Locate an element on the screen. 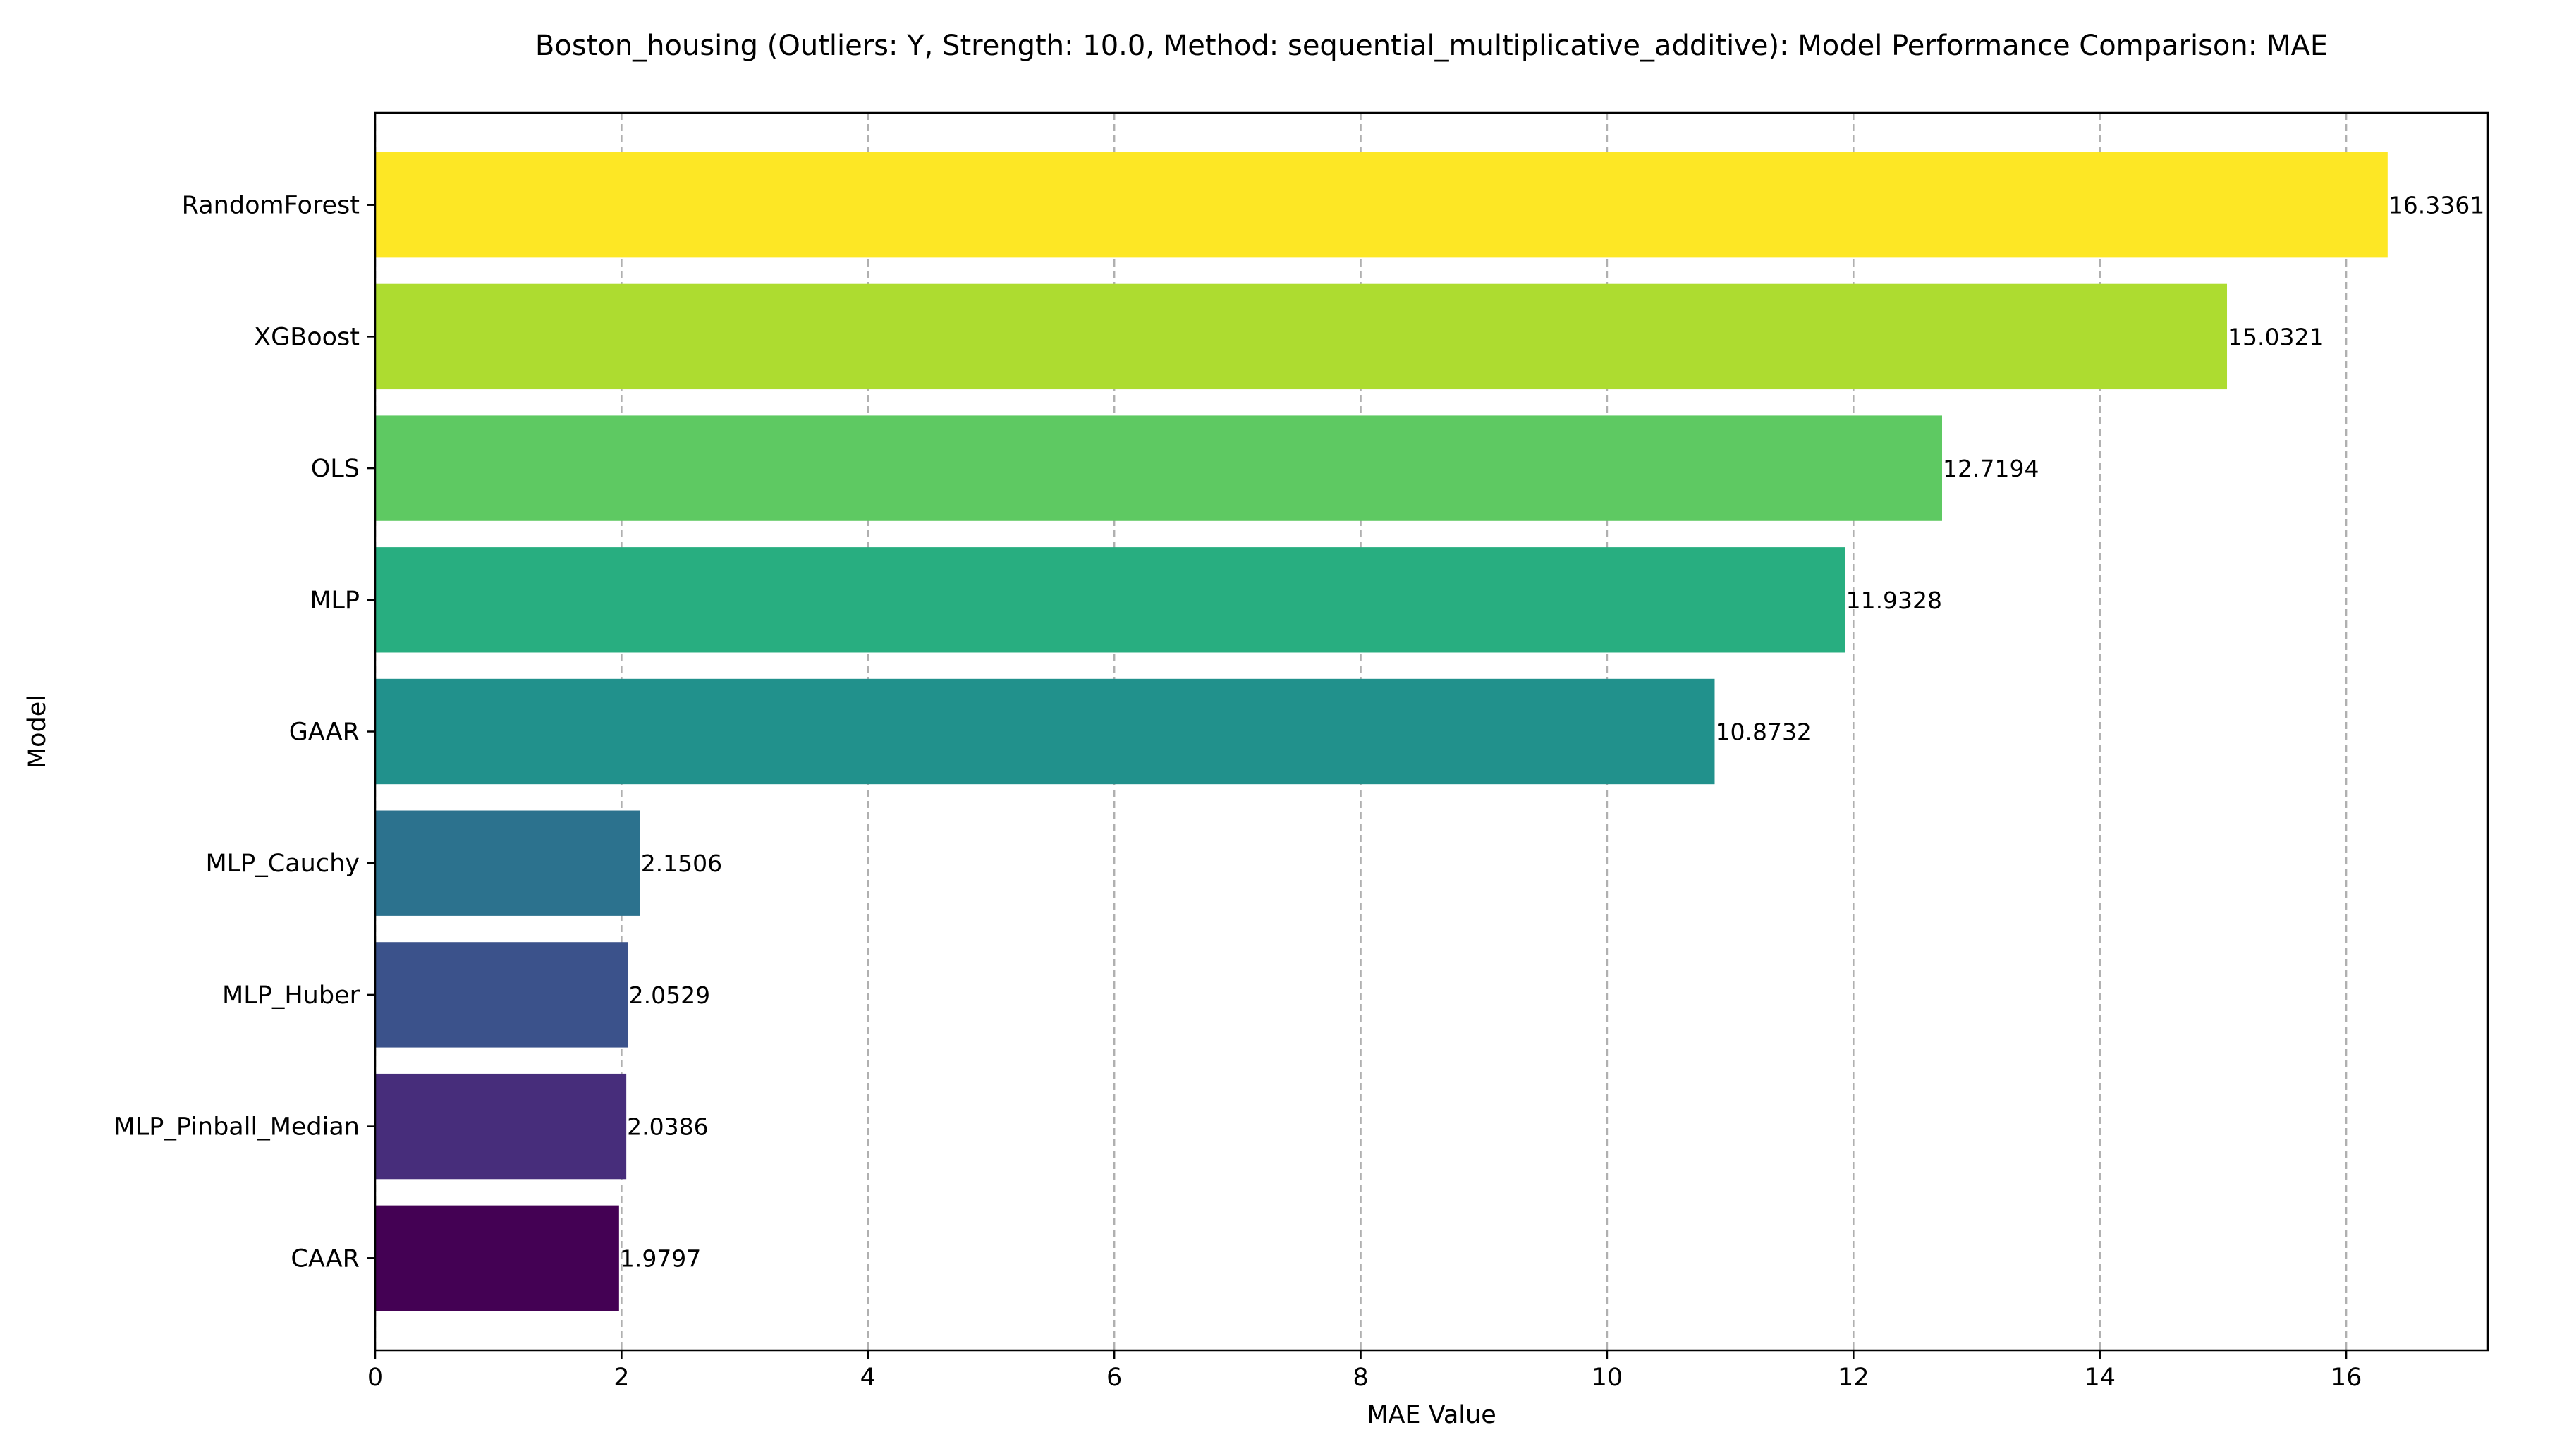  x-tick-label: 10 is located at coordinates (1607, 1378).